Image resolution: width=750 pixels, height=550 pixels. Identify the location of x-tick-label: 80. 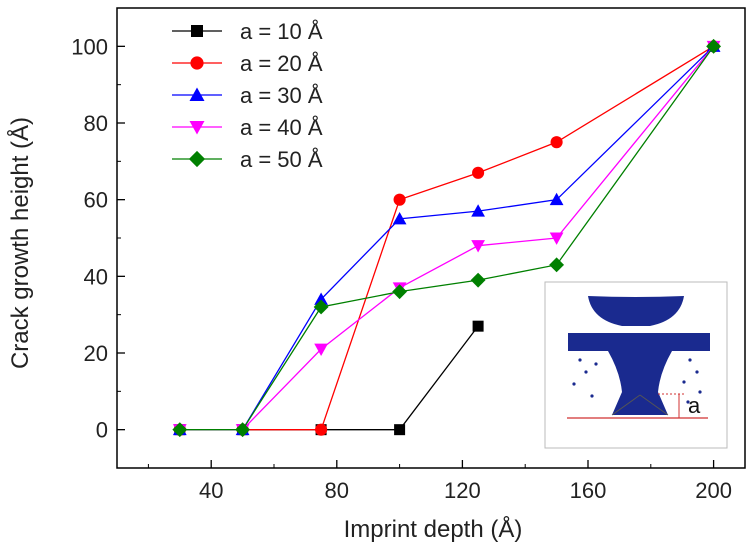
(337, 490).